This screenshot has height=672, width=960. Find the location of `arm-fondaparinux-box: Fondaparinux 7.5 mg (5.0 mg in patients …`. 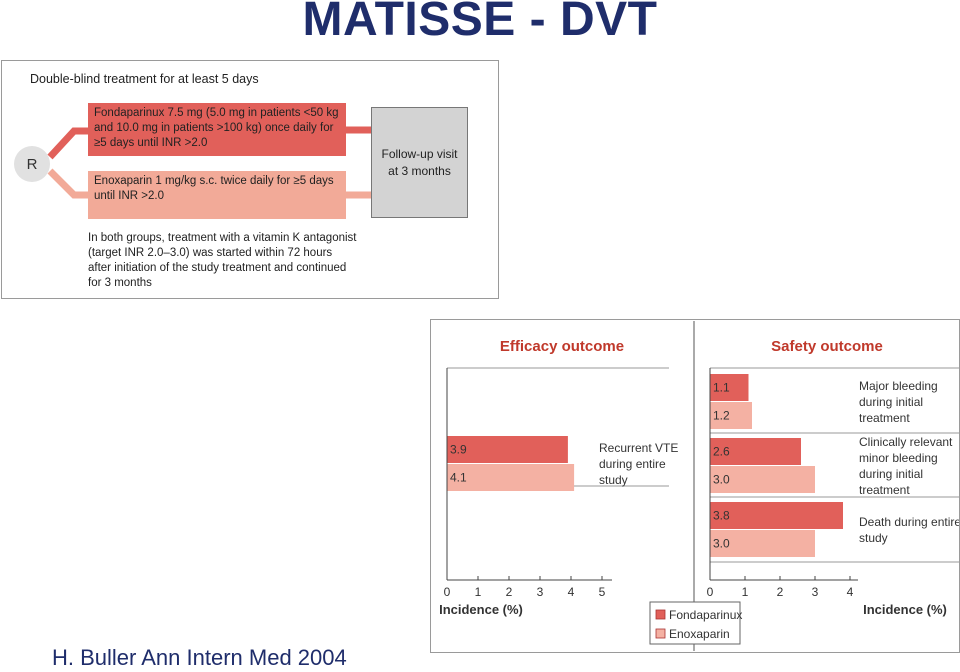

arm-fondaparinux-box: Fondaparinux 7.5 mg (5.0 mg in patients … is located at coordinates (217, 129).